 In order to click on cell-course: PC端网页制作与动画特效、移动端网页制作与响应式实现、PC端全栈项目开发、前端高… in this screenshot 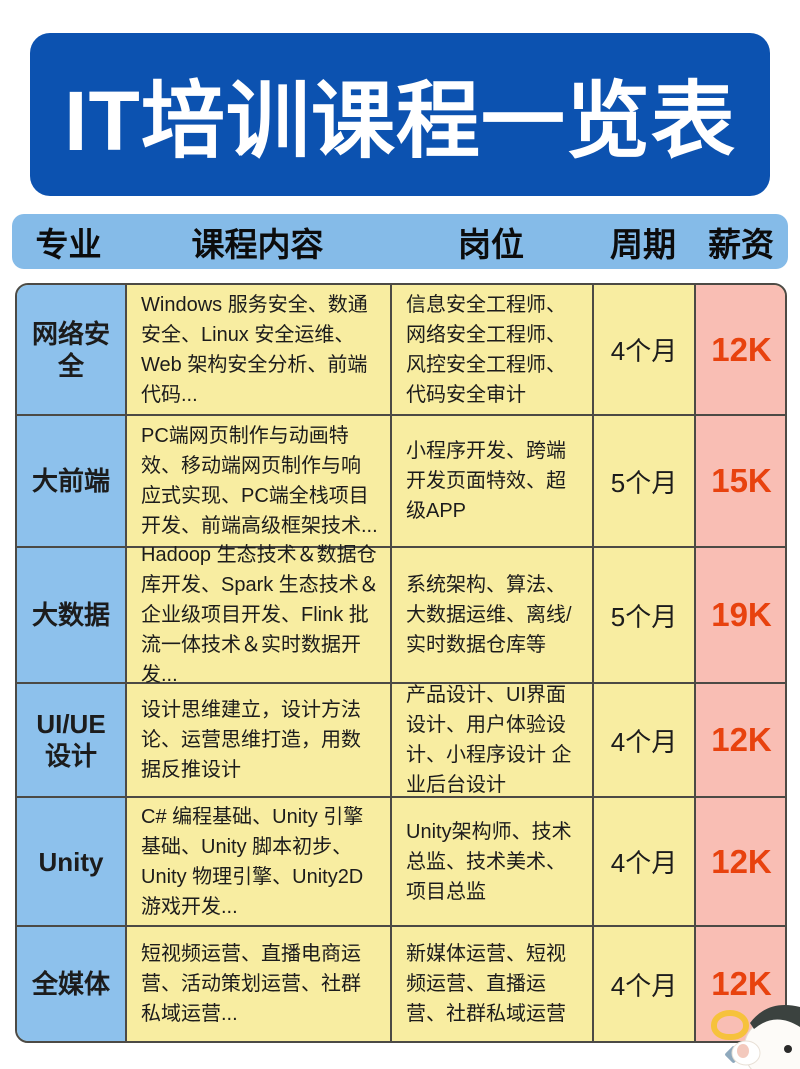, I will do `click(259, 481)`.